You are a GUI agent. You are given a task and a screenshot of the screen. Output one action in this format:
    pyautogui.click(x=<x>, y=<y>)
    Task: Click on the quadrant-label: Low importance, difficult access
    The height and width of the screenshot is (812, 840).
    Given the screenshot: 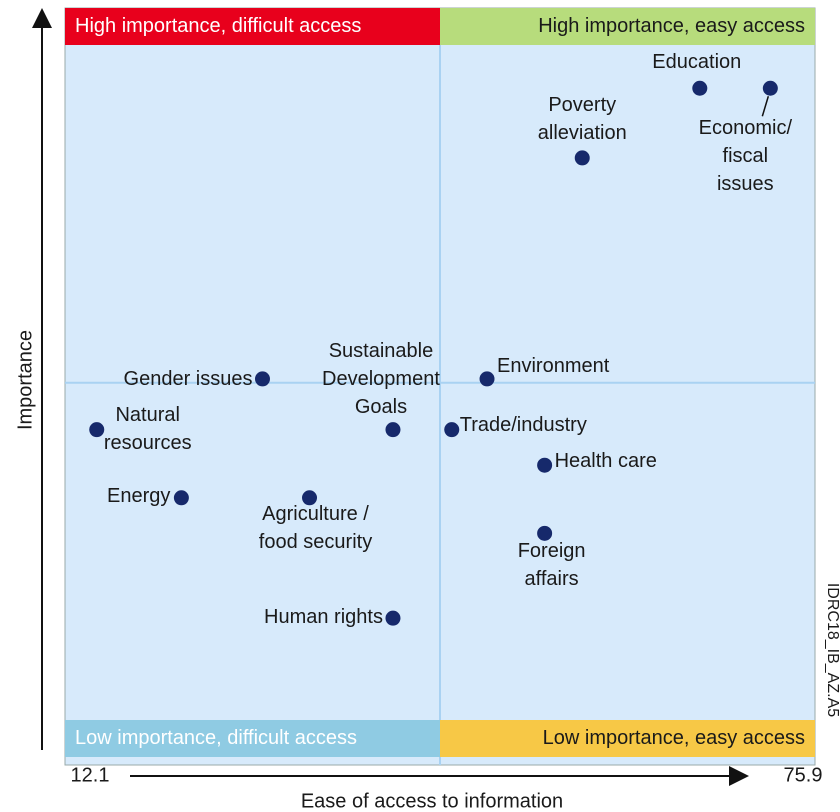 What is the action you would take?
    pyautogui.click(x=216, y=738)
    